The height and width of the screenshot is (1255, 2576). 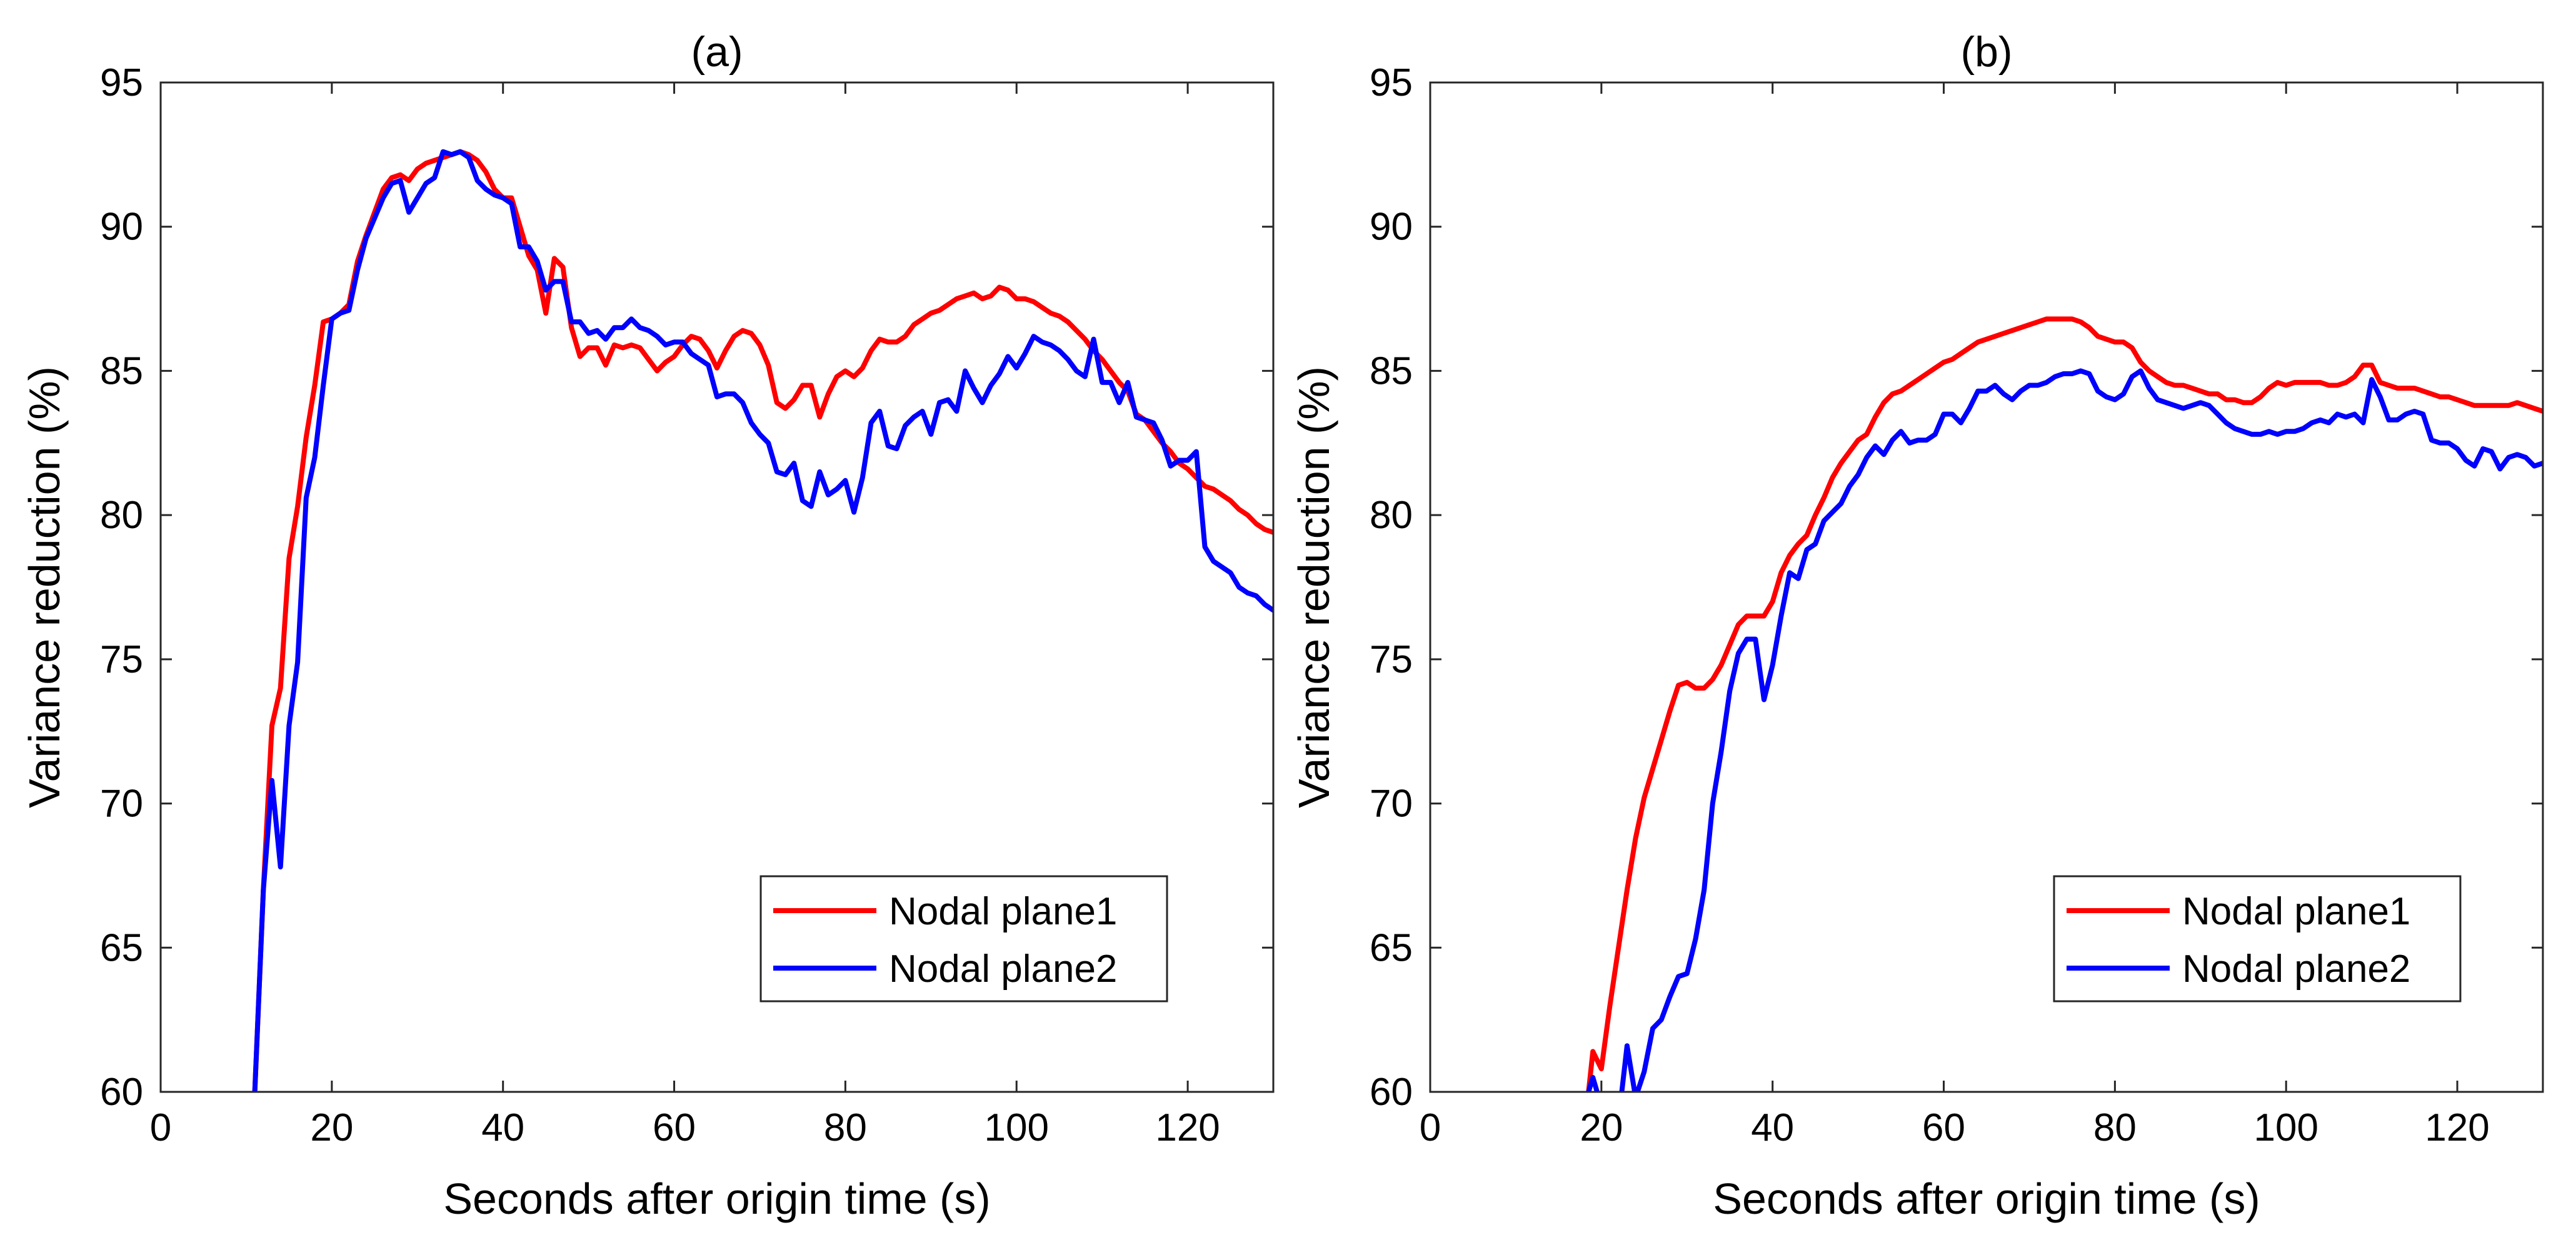 I want to click on panel-title: (b), so click(x=1986, y=52).